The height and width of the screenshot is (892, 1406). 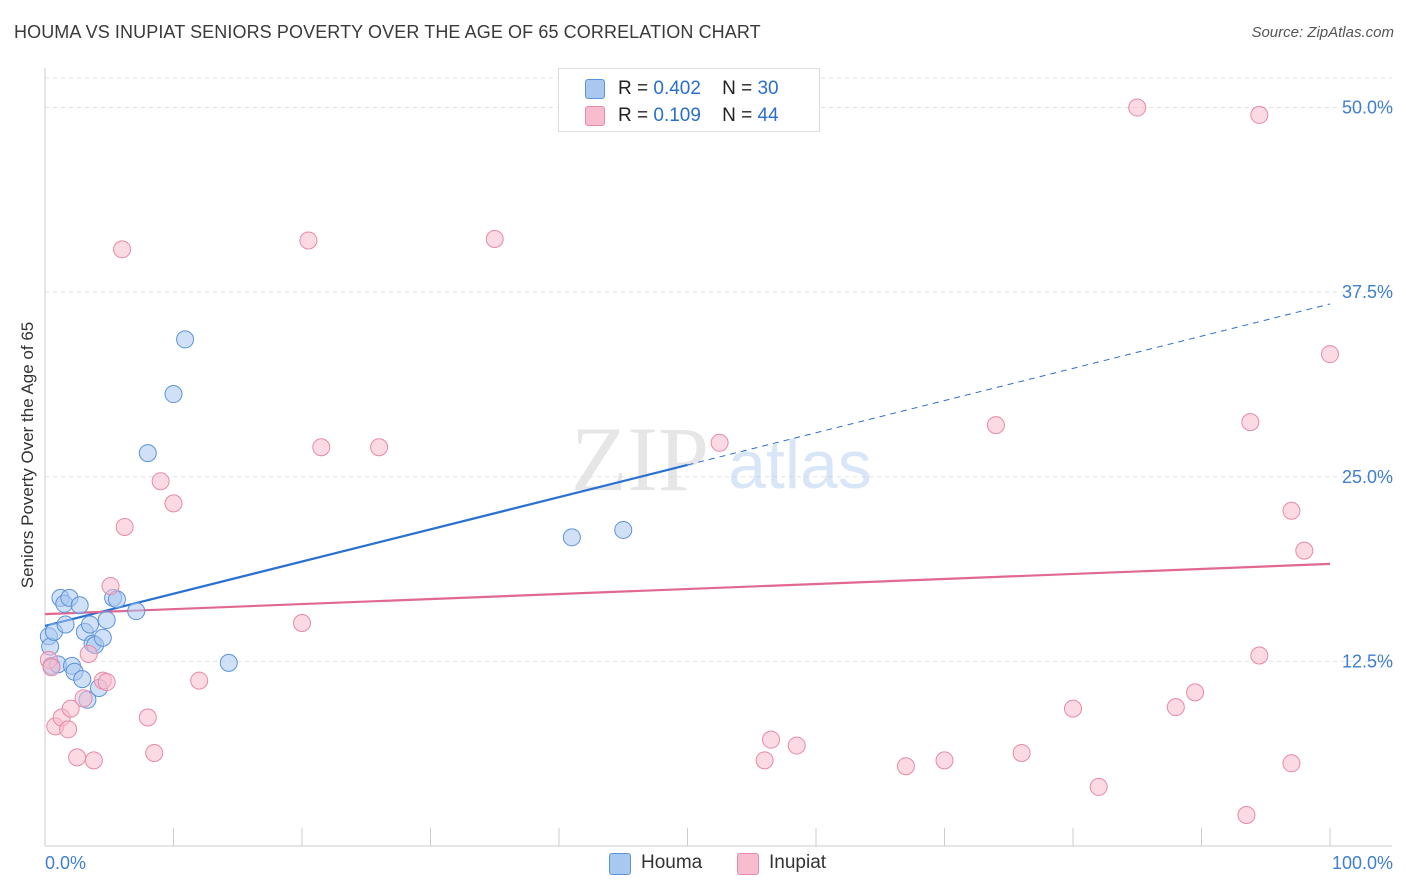 I want to click on y-tick-label: 12.5%, so click(x=1367, y=661).